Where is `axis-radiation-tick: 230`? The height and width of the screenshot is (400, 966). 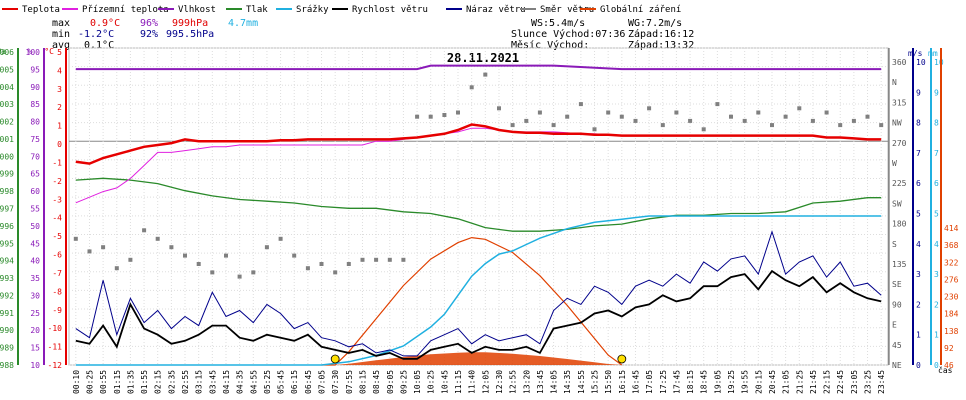
axis-radiation-tick: 230 is located at coordinates (951, 297).